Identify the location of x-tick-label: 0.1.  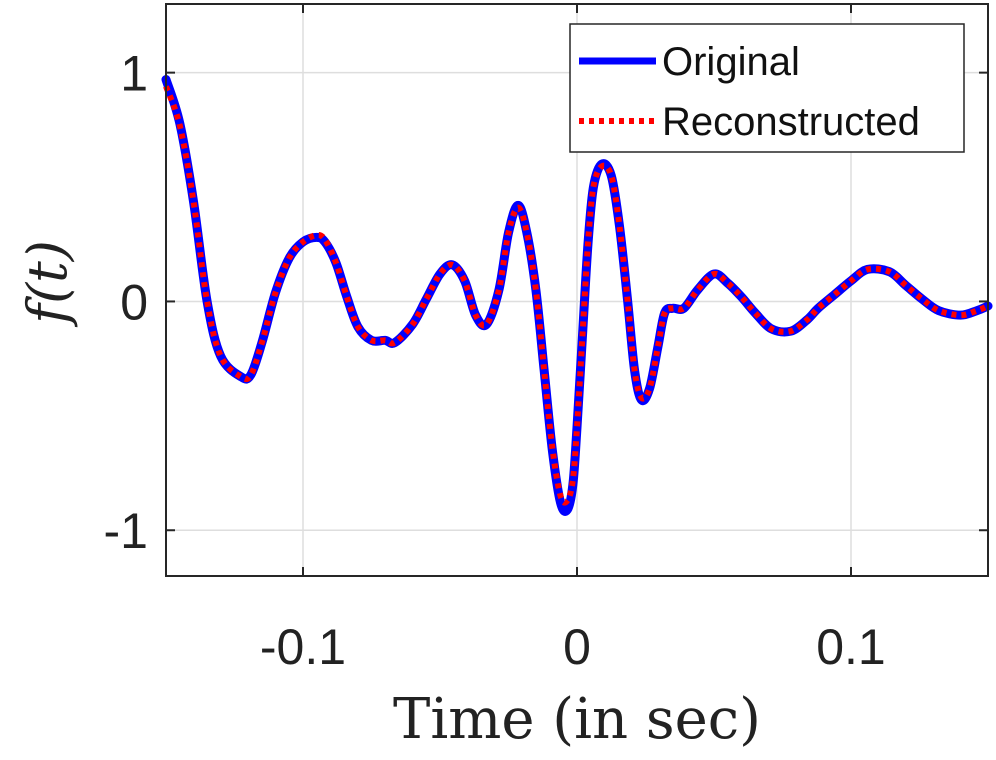
(851, 647).